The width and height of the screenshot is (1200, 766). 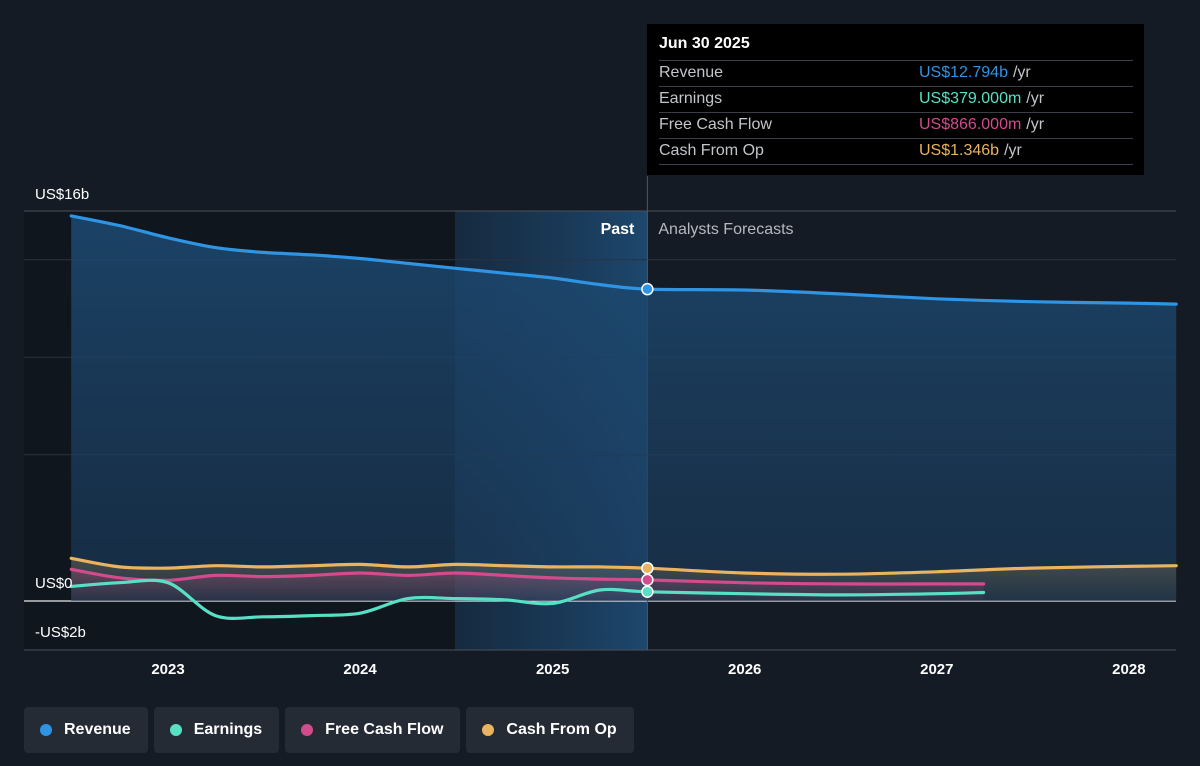 I want to click on forecast-label: Analysts Forecasts, so click(x=725, y=229).